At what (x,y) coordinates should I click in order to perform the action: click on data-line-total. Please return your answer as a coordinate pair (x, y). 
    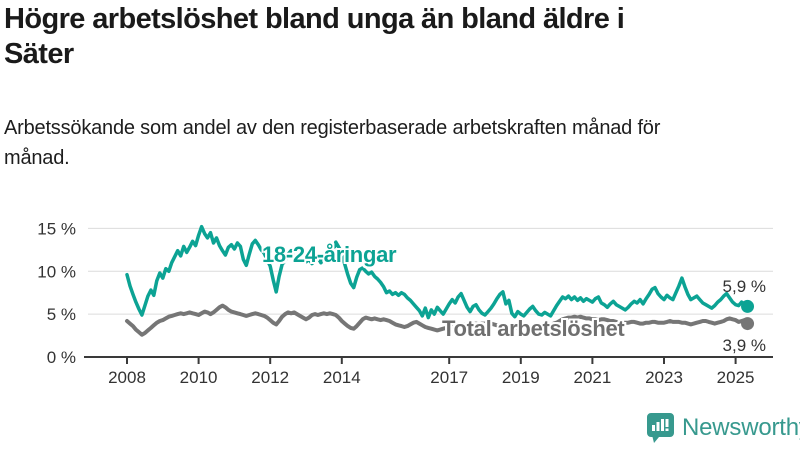
    Looking at the image, I should click on (437, 320).